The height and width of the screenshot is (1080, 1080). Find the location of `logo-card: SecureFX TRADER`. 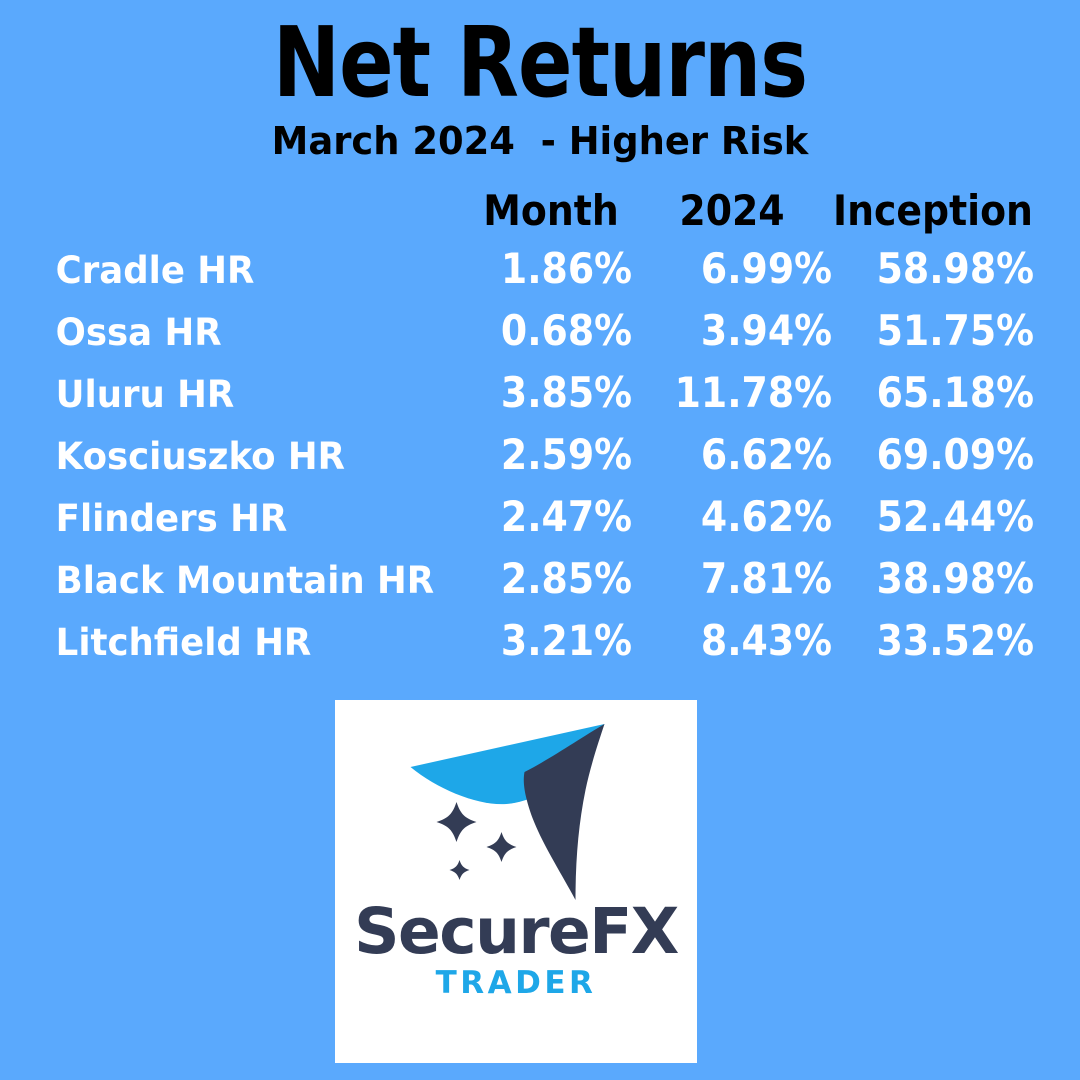

logo-card: SecureFX TRADER is located at coordinates (516, 881).